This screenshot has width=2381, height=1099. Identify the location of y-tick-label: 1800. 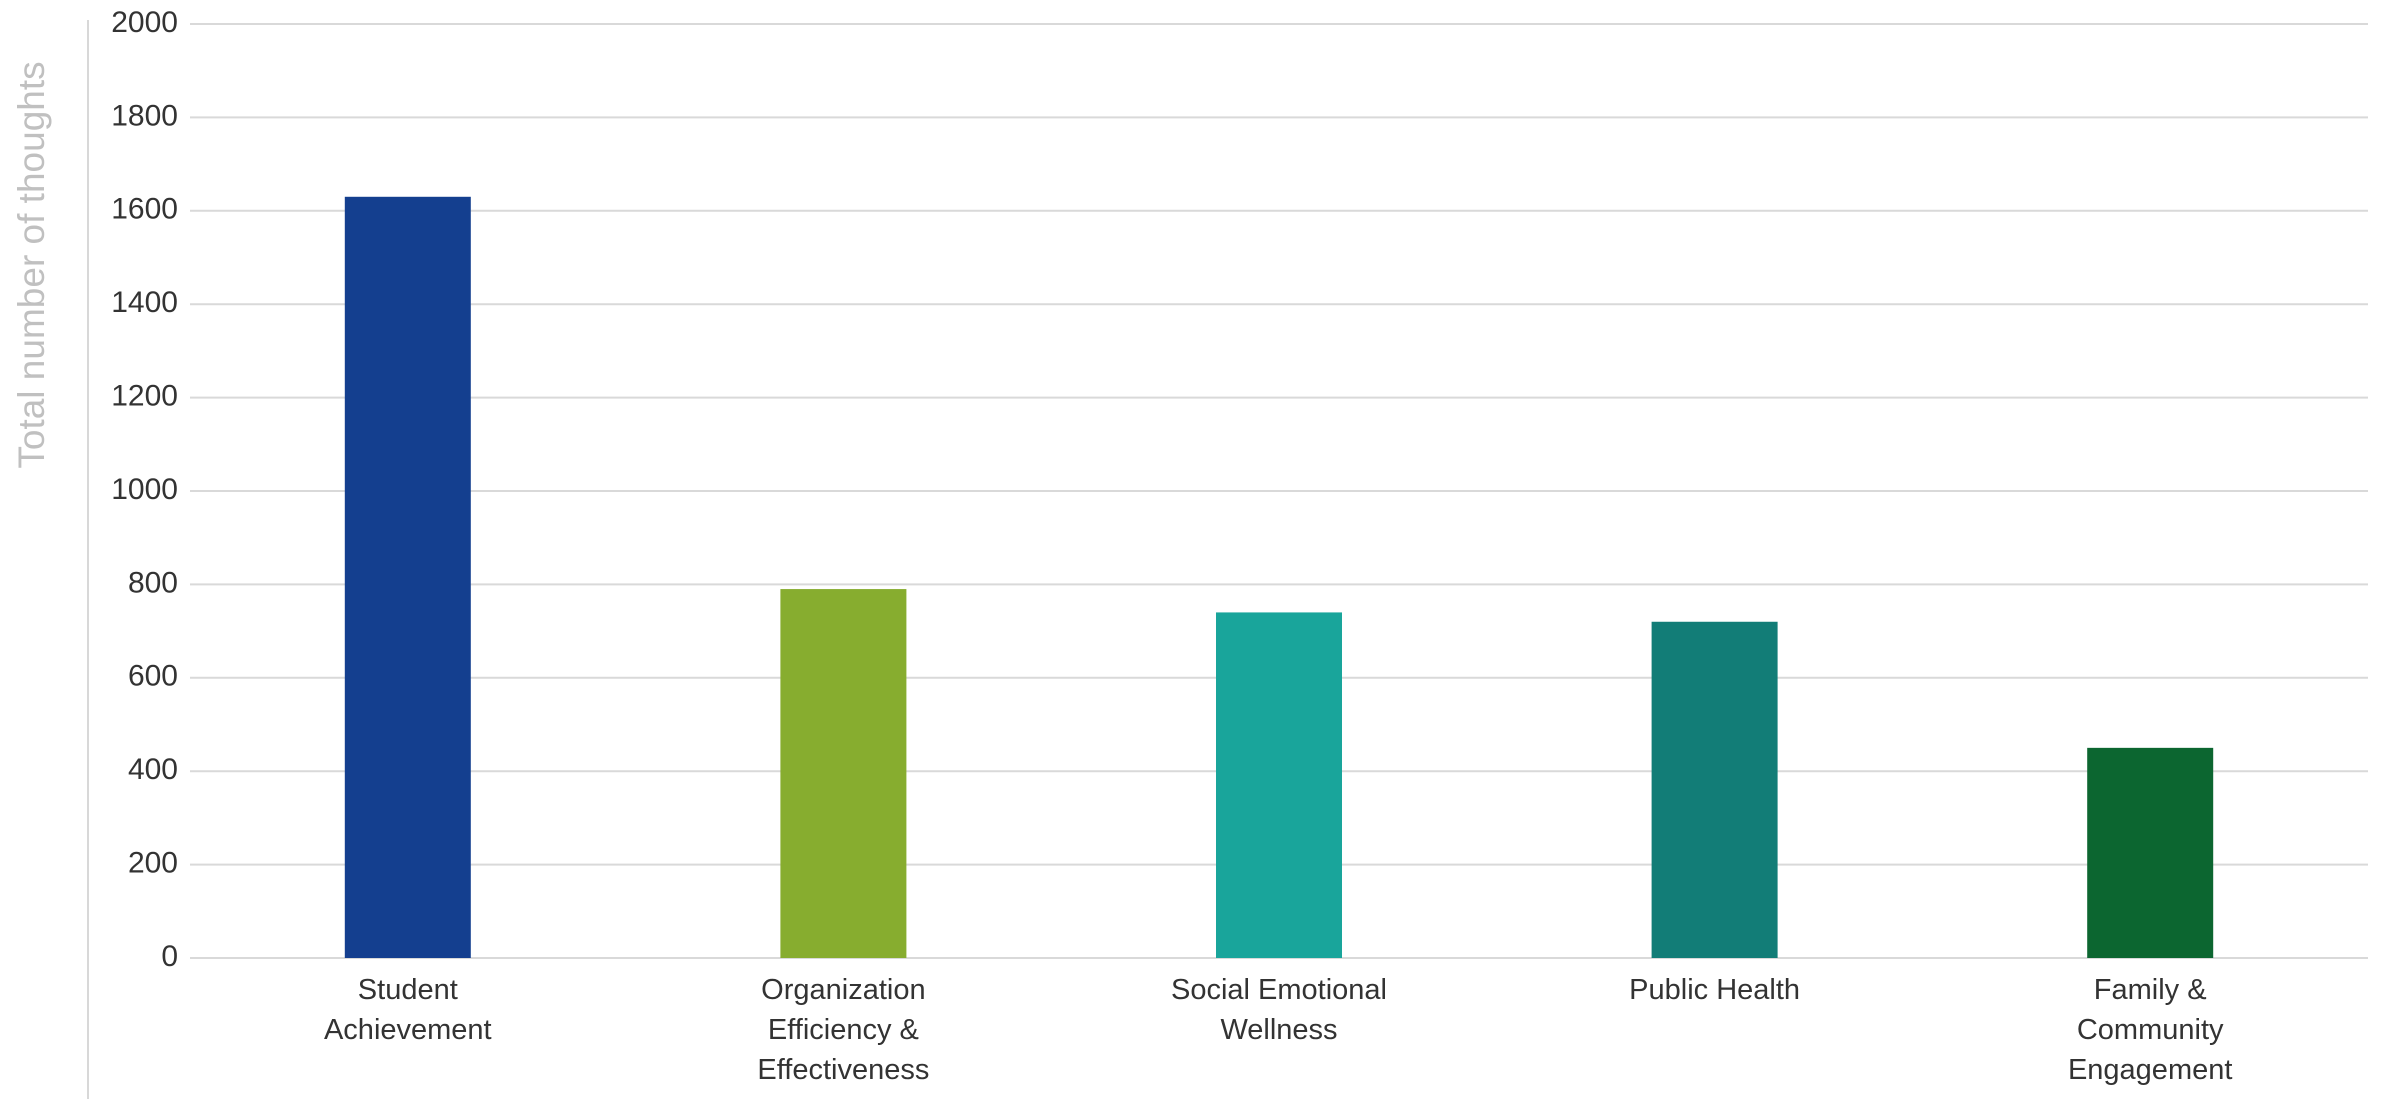
(144, 115).